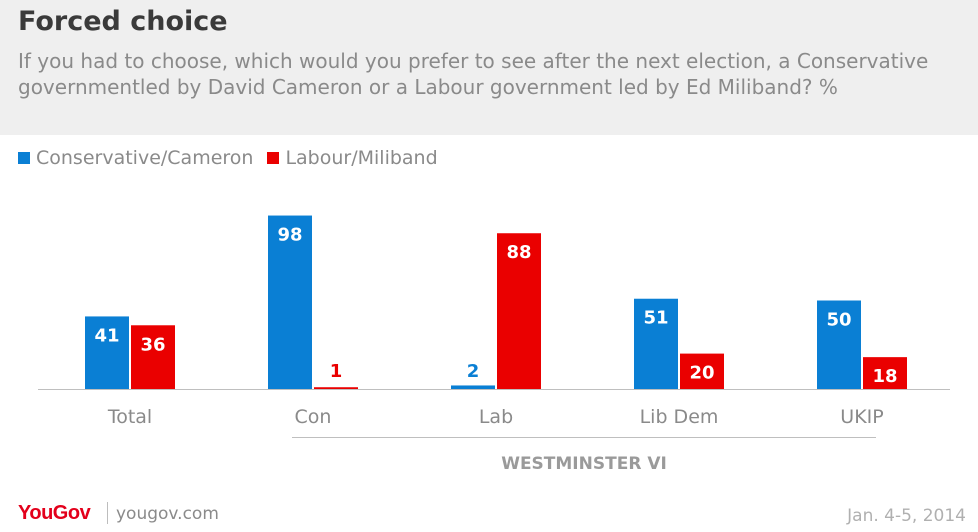 The width and height of the screenshot is (978, 532). Describe the element at coordinates (336, 371) in the screenshot. I see `data-label-con-labour: 1` at that location.